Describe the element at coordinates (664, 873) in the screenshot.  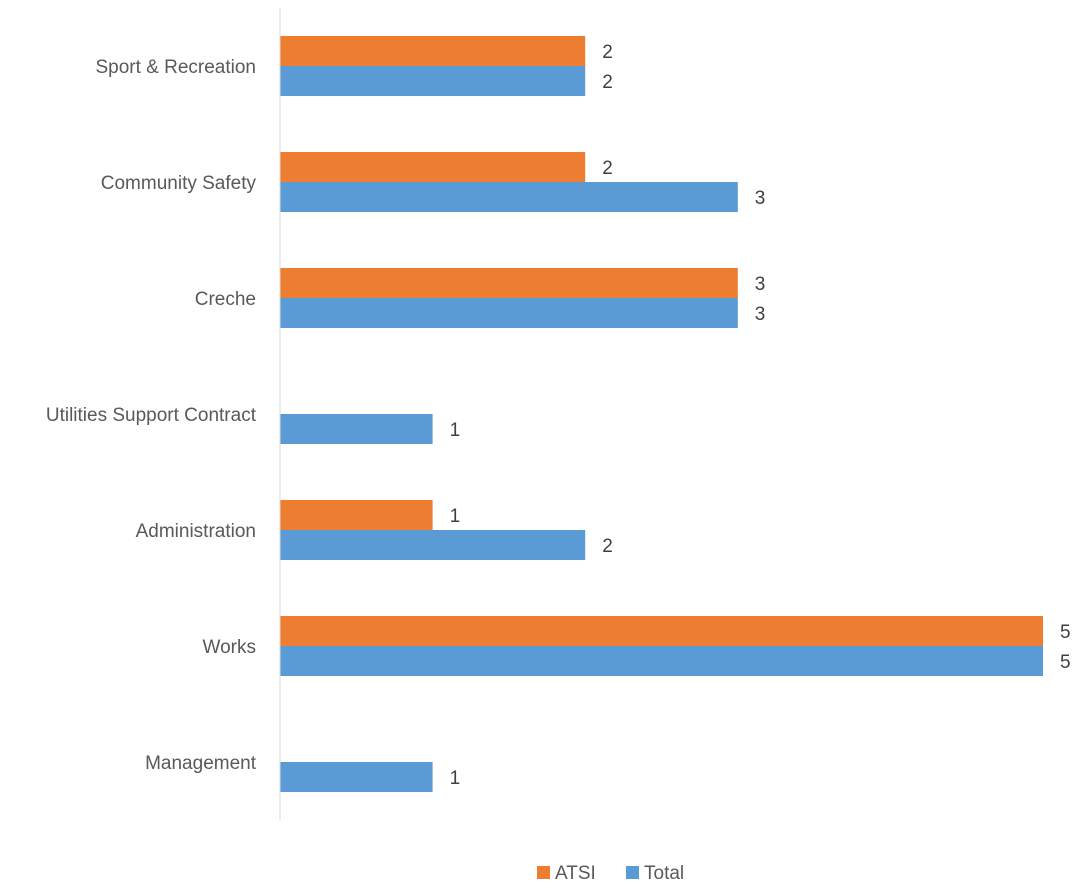
I see `legend-label-total: Total` at that location.